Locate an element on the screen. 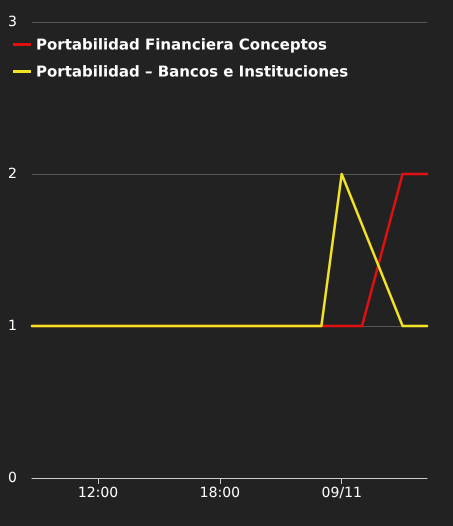 This screenshot has height=526, width=453. legend-label: Portabilidad – Bancos e Instituciones is located at coordinates (192, 71).